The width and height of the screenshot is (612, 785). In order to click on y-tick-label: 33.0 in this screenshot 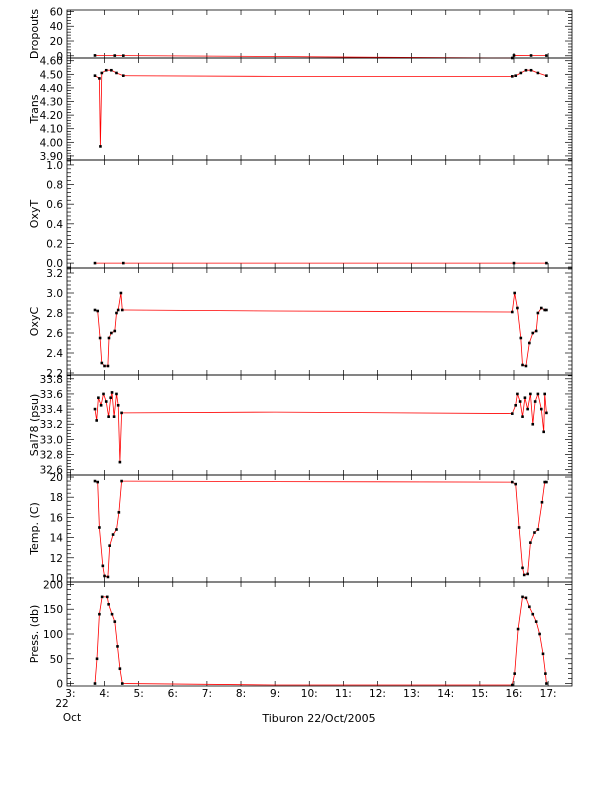, I will do `click(51, 440)`.